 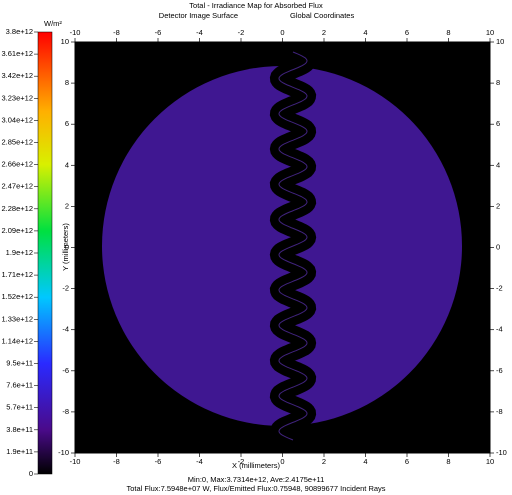 What do you see at coordinates (18, 208) in the screenshot?
I see `colorbar-tick-label: 2.28e+12` at bounding box center [18, 208].